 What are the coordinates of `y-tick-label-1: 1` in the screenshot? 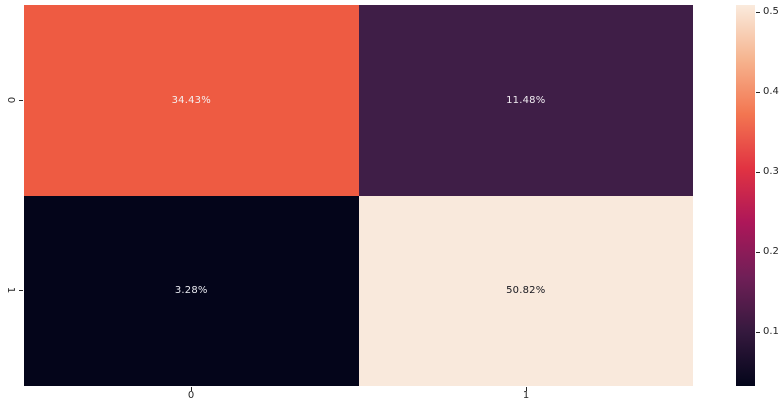 It's located at (10, 290).